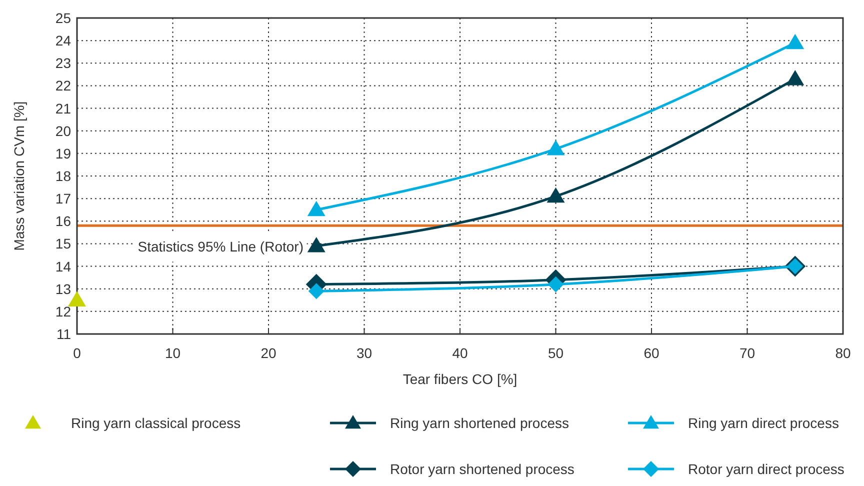 This screenshot has height=486, width=864. I want to click on x-axis-title: Tear fibers CO [%], so click(460, 379).